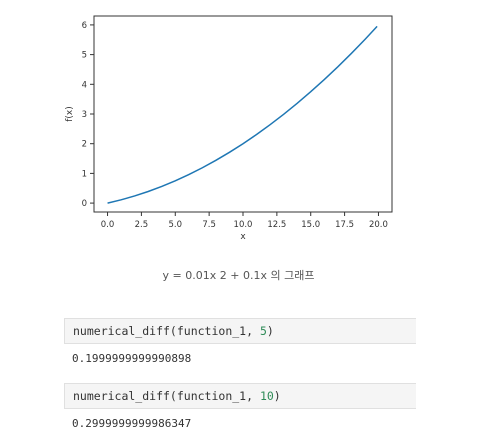 This screenshot has height=447, width=477. I want to click on x-tick-label: 7.5, so click(209, 225).